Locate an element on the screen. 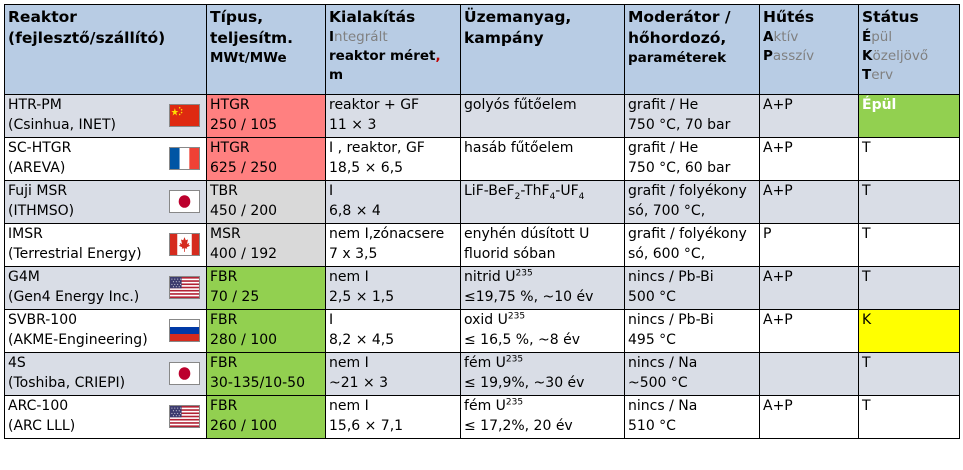 The image size is (963, 470). moderator-line2: 510 °C is located at coordinates (652, 426).